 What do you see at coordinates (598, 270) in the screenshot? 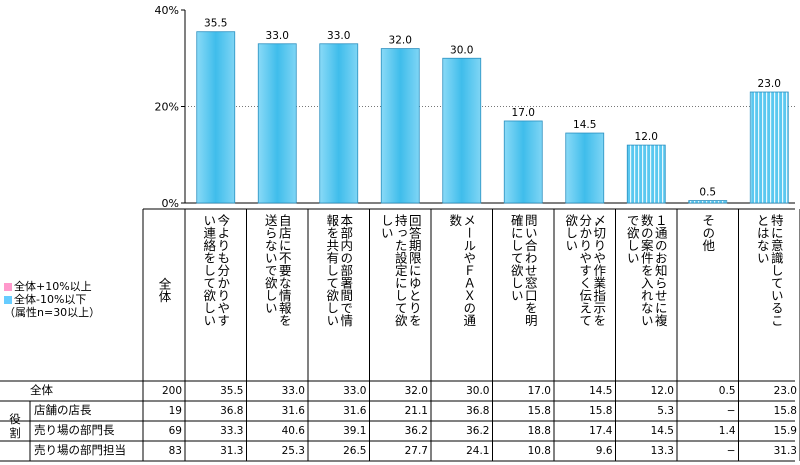
I see `column-header-text: 〆切りや作業指示を` at bounding box center [598, 270].